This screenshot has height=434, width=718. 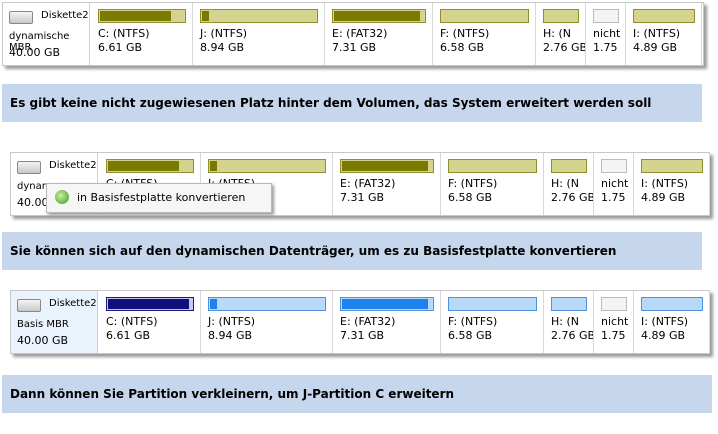 I want to click on disk-type: Basis MBR, so click(x=43, y=324).